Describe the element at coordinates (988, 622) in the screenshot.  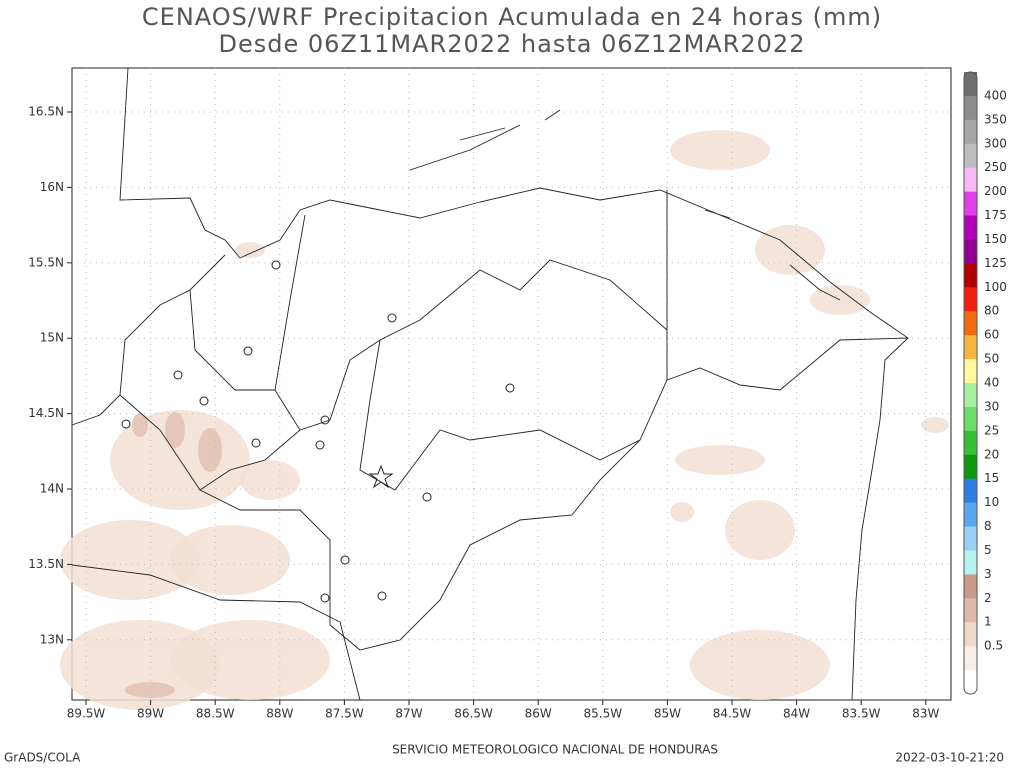
I see `colorbar-label: 1` at that location.